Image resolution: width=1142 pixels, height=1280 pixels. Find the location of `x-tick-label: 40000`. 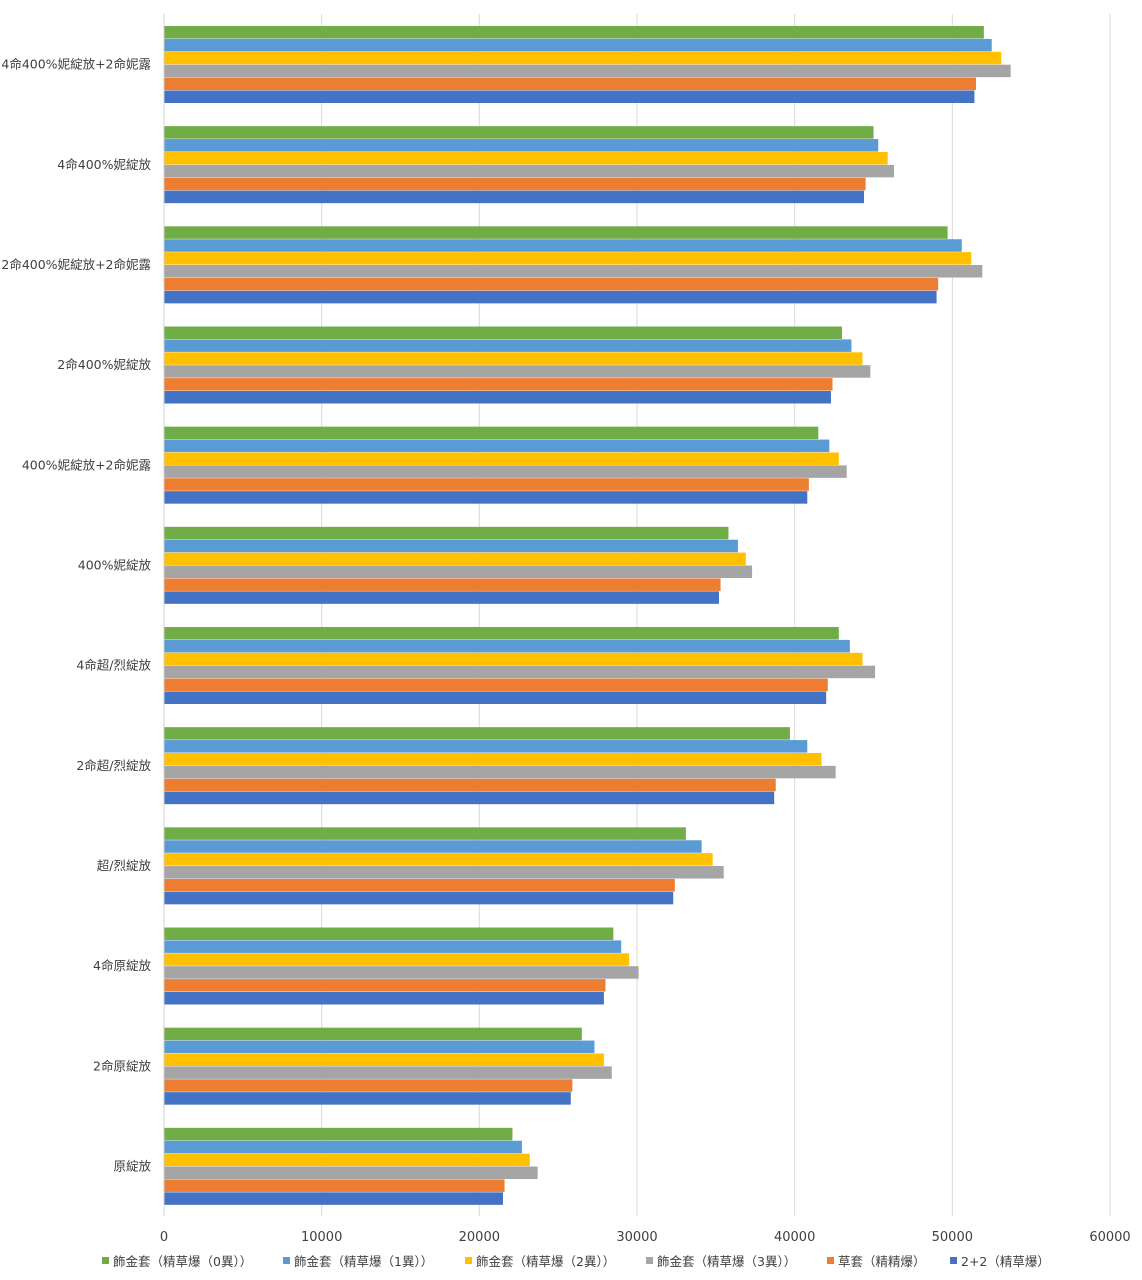

x-tick-label: 40000 is located at coordinates (794, 1237).